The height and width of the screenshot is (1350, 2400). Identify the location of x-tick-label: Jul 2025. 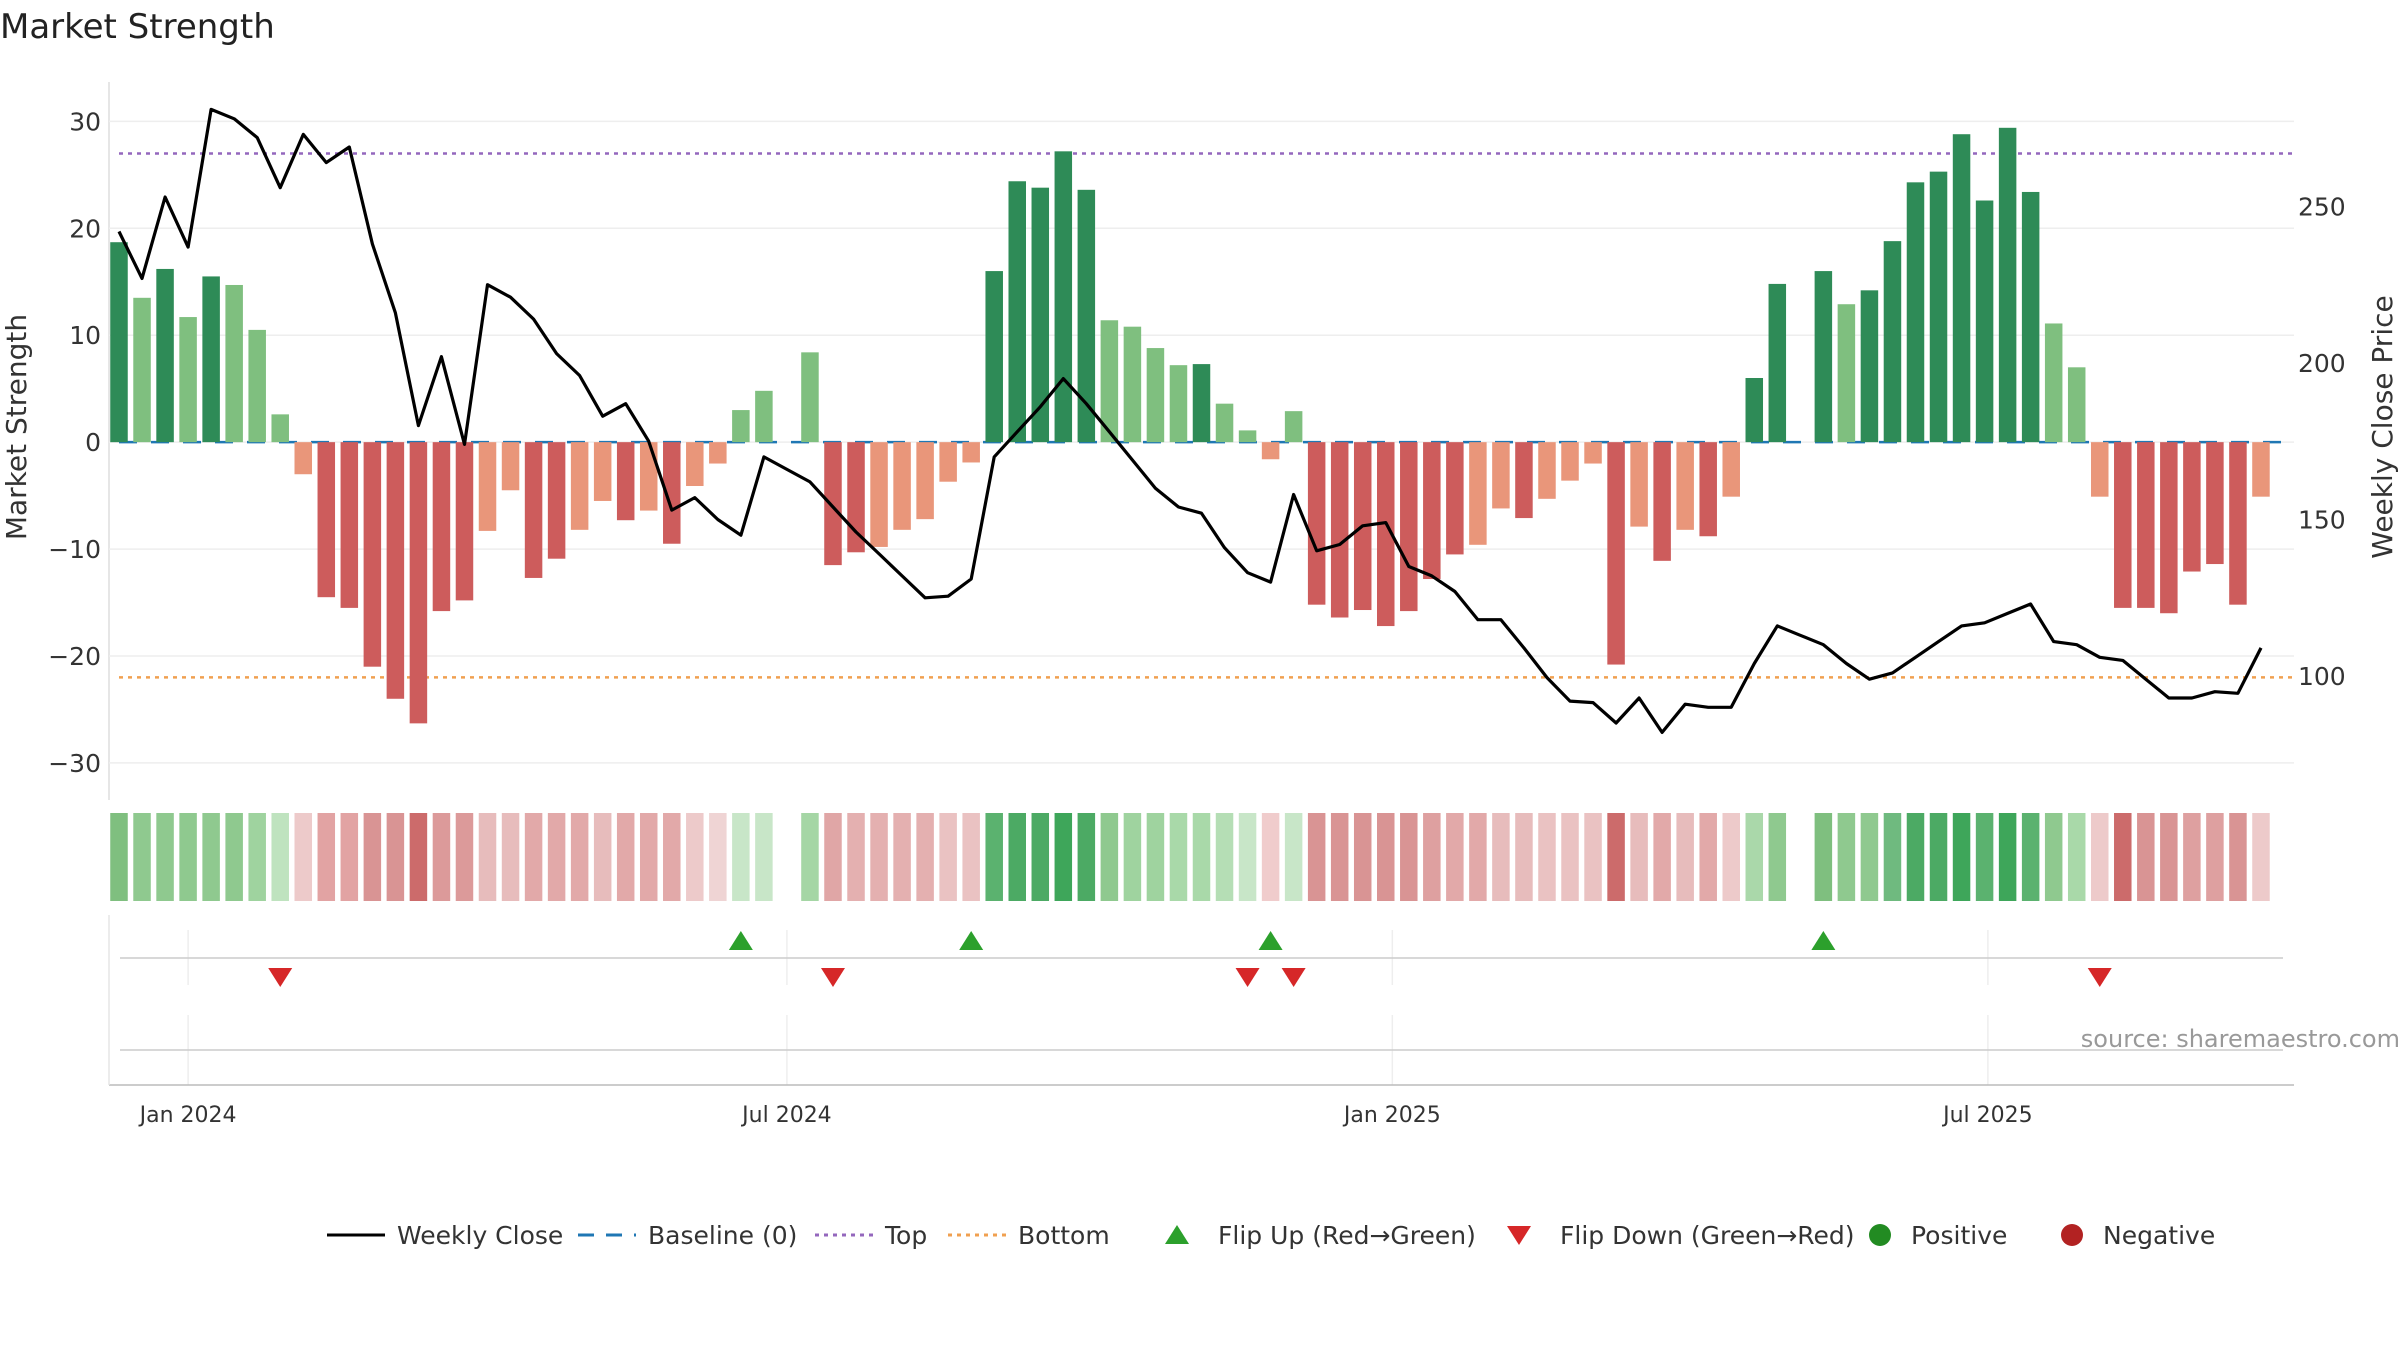
(1987, 1115).